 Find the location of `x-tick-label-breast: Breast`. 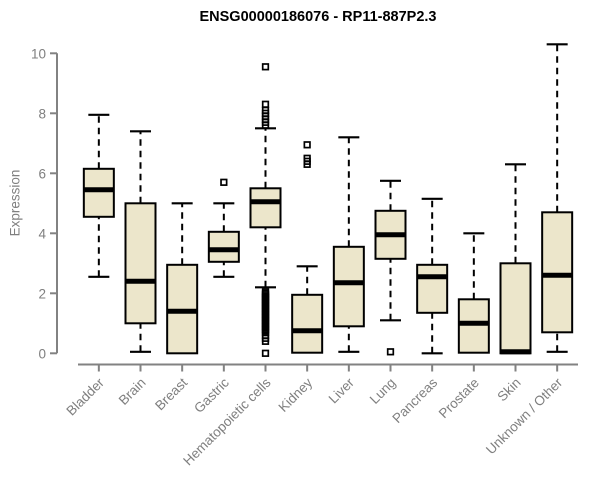

x-tick-label-breast: Breast is located at coordinates (171, 394).